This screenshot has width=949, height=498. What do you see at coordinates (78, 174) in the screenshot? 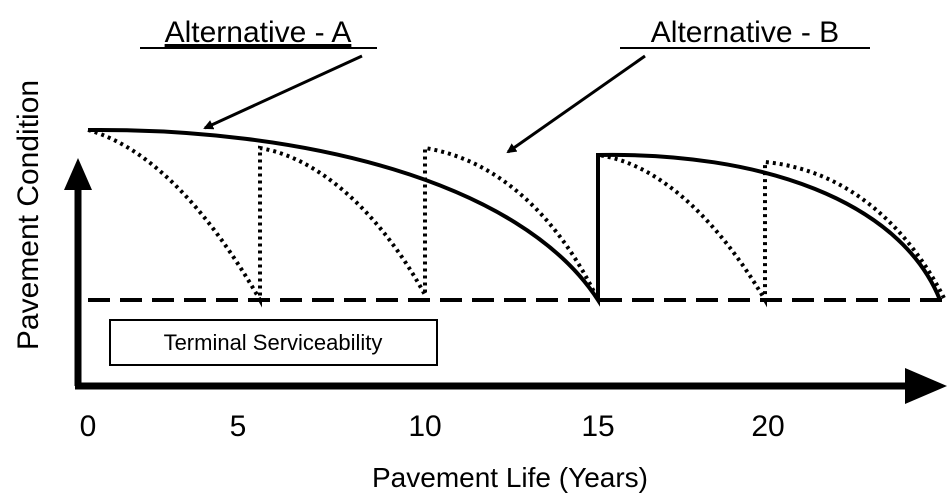
I see `y-arrowhead` at bounding box center [78, 174].